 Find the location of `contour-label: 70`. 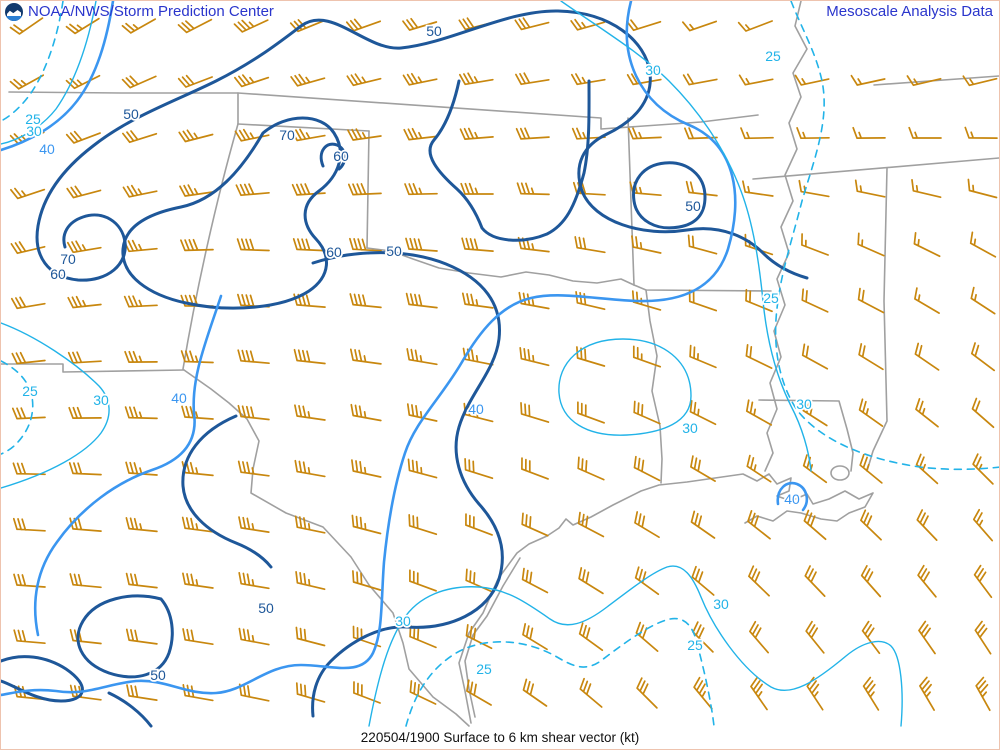

contour-label: 70 is located at coordinates (68, 259).